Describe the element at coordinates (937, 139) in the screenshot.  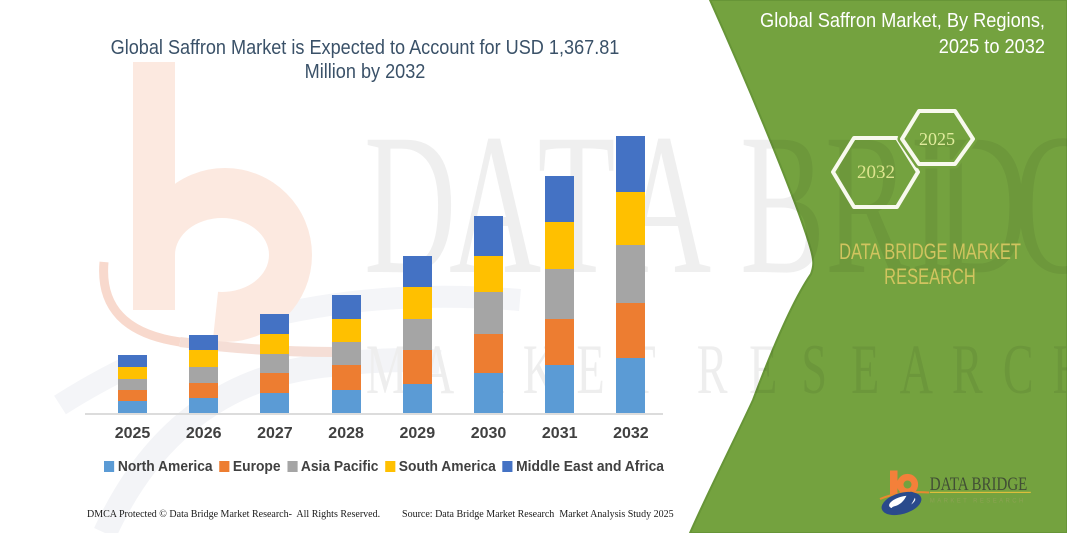
I see `svg-text: 2025` at that location.